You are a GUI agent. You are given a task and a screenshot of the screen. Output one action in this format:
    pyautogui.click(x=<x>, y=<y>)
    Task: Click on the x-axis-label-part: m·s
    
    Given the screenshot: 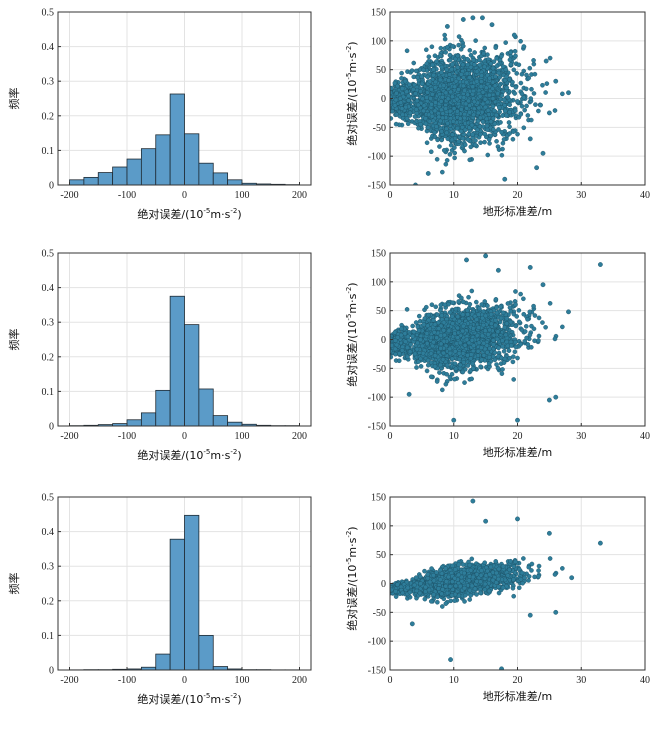 What is the action you would take?
    pyautogui.click(x=220, y=214)
    